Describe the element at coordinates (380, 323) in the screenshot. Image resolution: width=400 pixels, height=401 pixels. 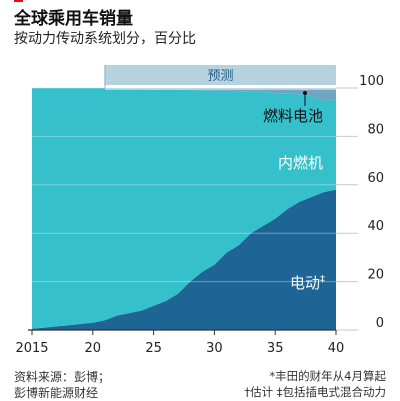
I see `y-tick-0: 0` at that location.